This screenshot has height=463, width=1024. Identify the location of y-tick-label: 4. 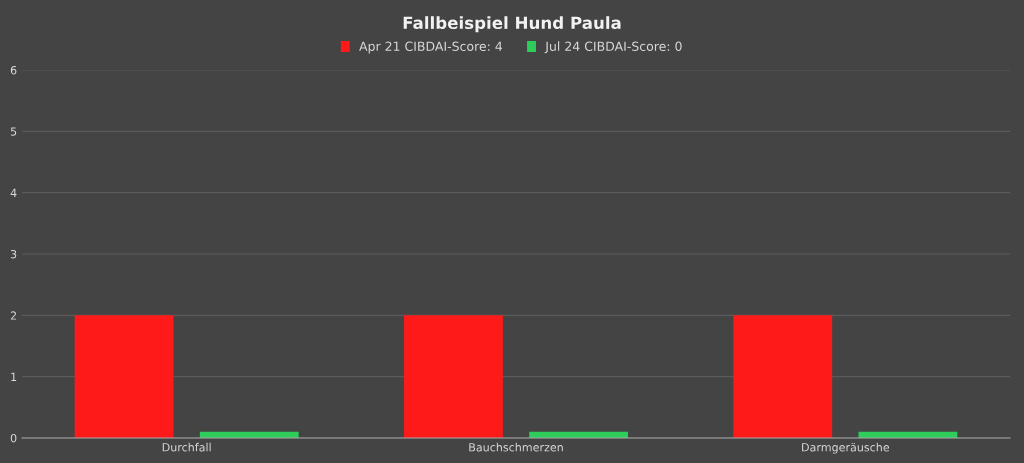
(13, 192).